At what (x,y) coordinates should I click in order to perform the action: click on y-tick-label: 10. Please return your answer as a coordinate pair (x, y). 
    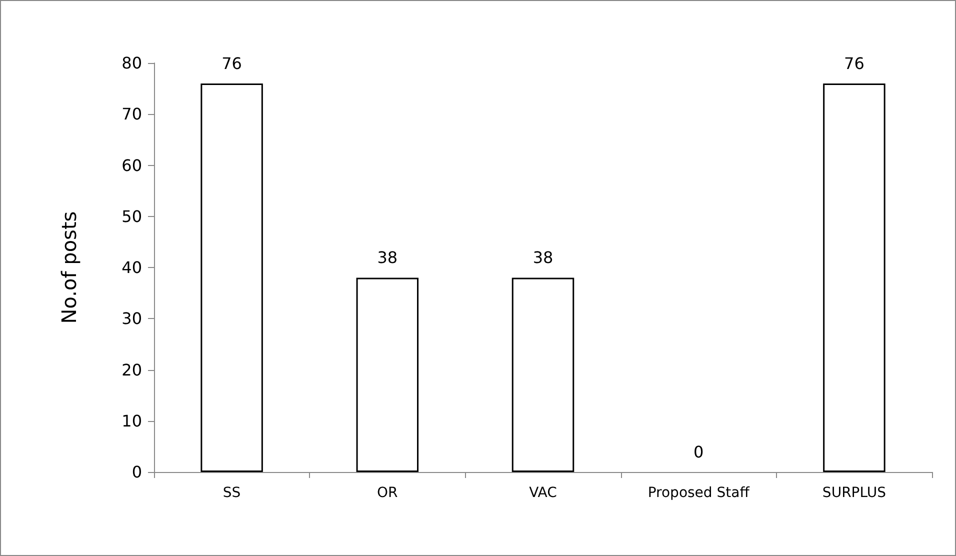
    Looking at the image, I should click on (132, 420).